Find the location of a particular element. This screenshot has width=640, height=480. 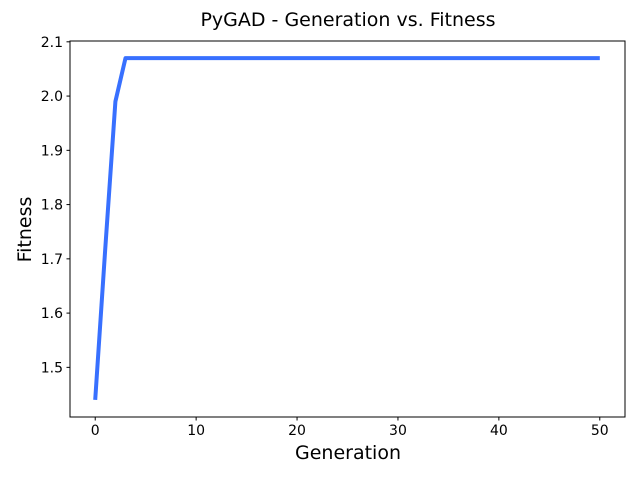

x-tick-label: 50 is located at coordinates (600, 431).